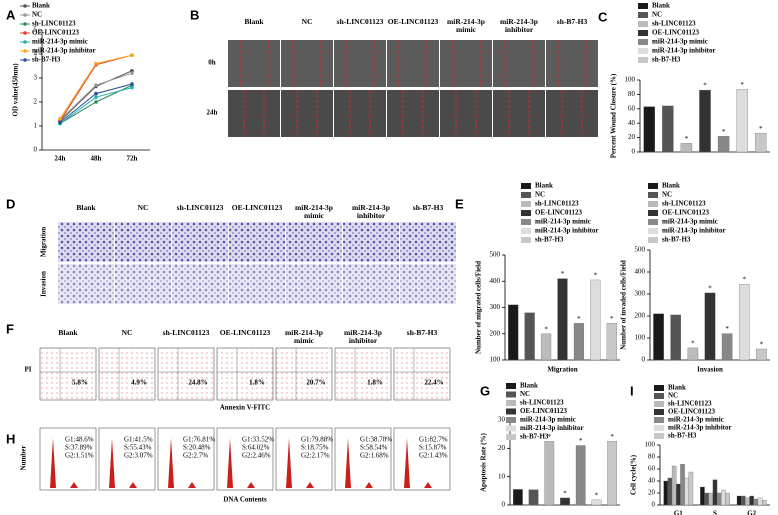 Image resolution: width=778 pixels, height=515 pixels. What do you see at coordinates (36, 102) in the screenshot?
I see `y-tick-label: 2` at bounding box center [36, 102].